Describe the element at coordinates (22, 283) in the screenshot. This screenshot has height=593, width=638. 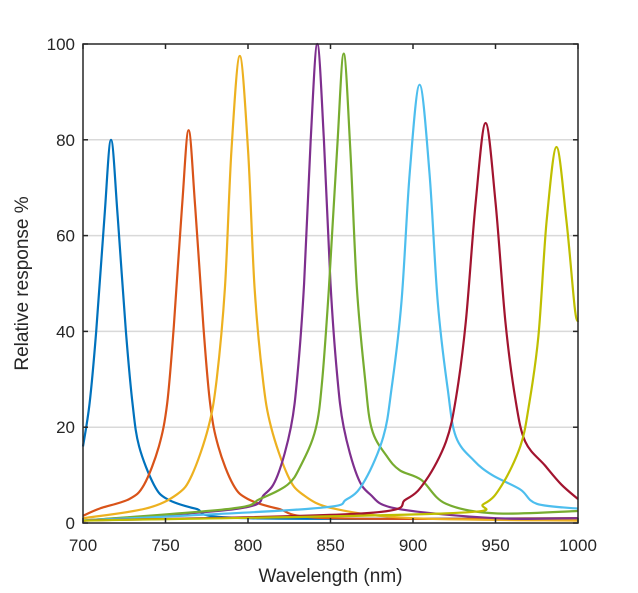
I see `y-axis-label: Relative response %` at that location.